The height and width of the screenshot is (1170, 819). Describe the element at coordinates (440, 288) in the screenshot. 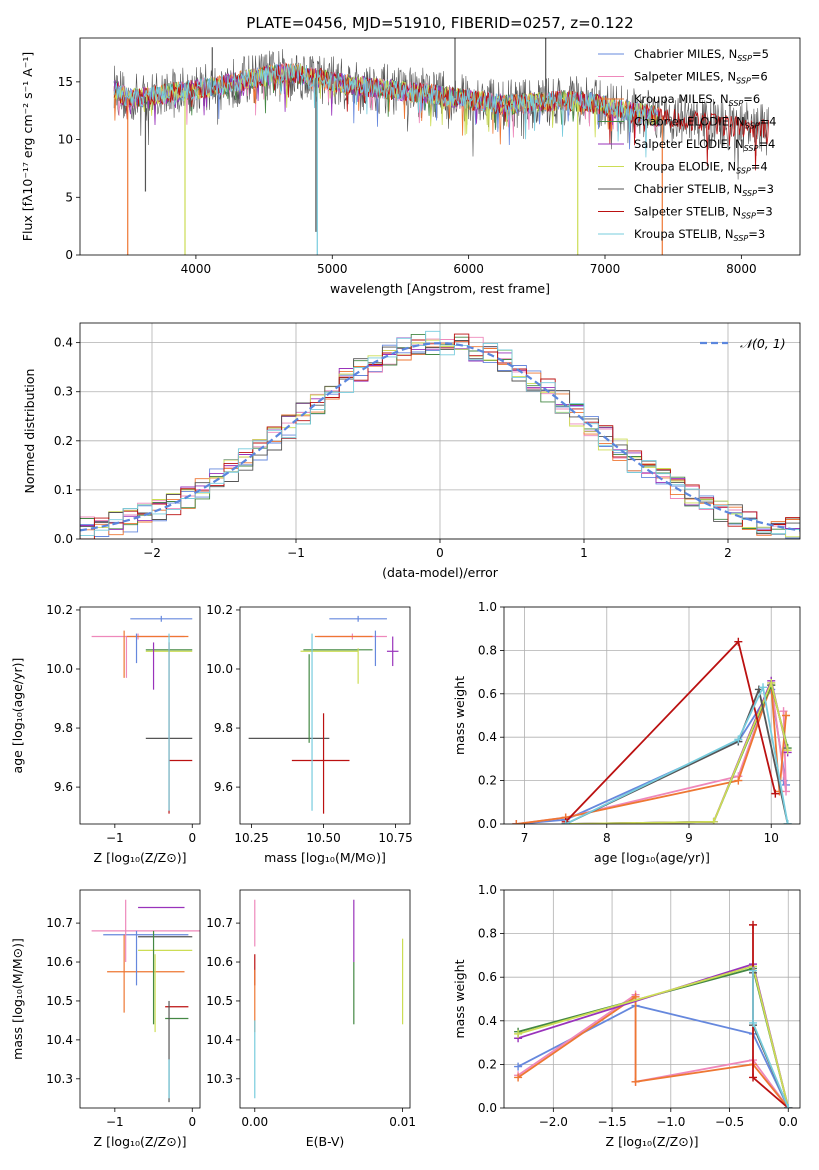

I see `x-axis-label: wavelength [Angstrom, rest frame]` at that location.